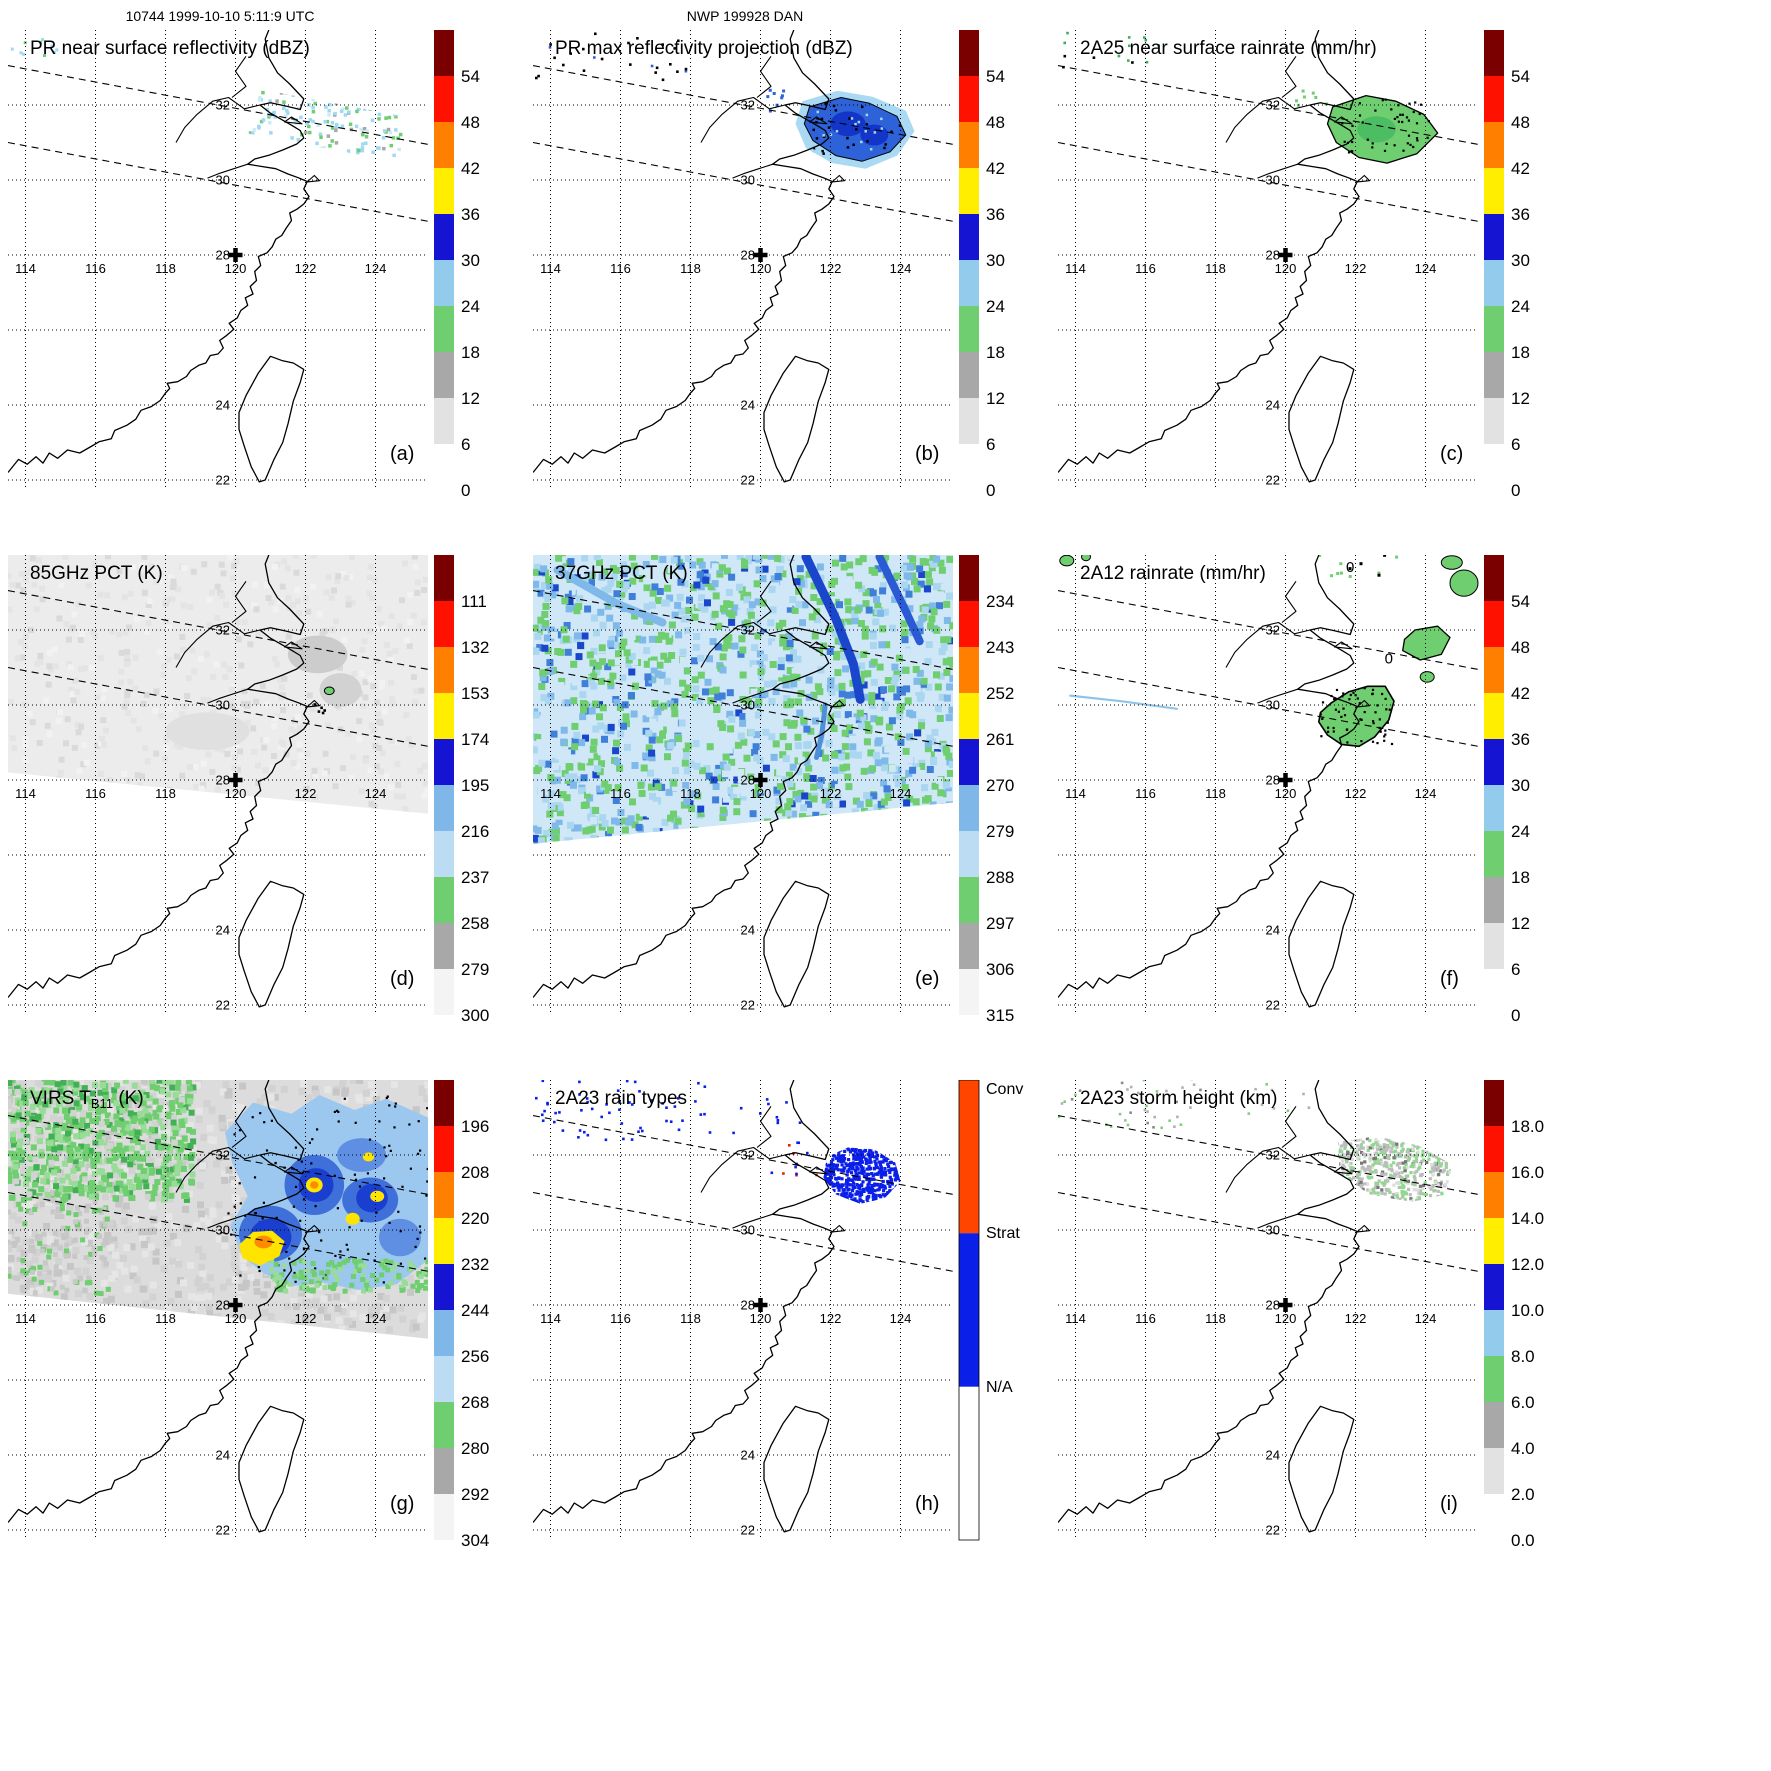 The height and width of the screenshot is (1771, 1771). Describe the element at coordinates (475, 1172) in the screenshot. I see `colorbar-tick-label: 208` at that location.